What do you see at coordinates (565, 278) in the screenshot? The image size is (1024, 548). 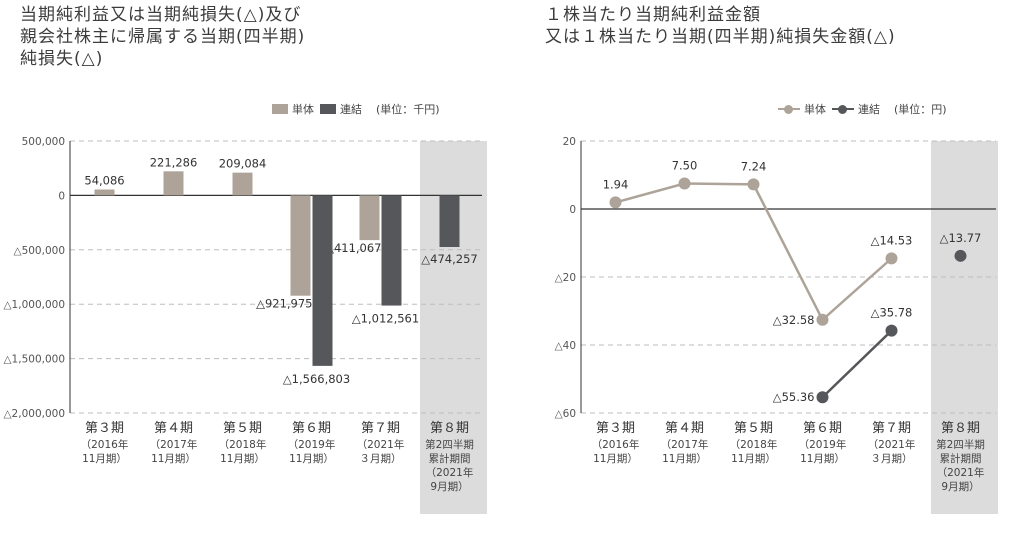 I see `right-ytick-label: △20` at bounding box center [565, 278].